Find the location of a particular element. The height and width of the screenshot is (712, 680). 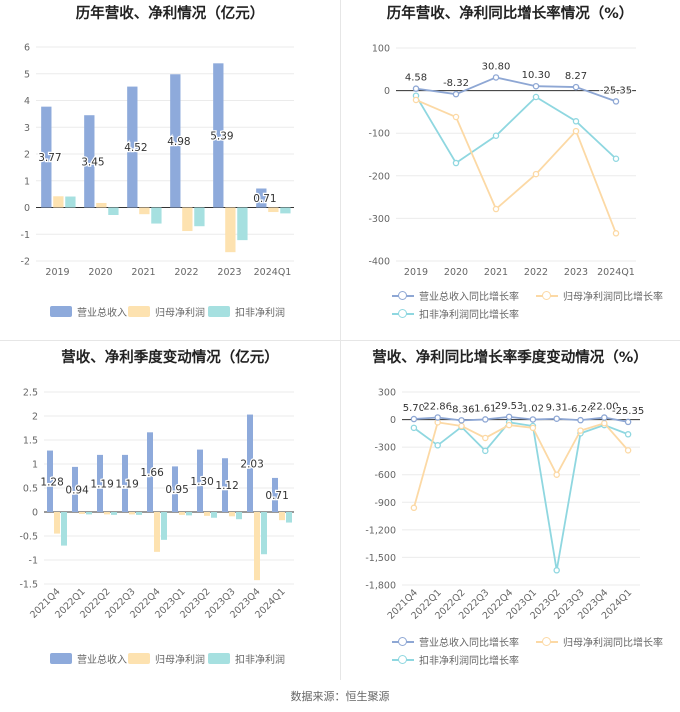

y-tick-label: -0.5 is located at coordinates (28, 537).